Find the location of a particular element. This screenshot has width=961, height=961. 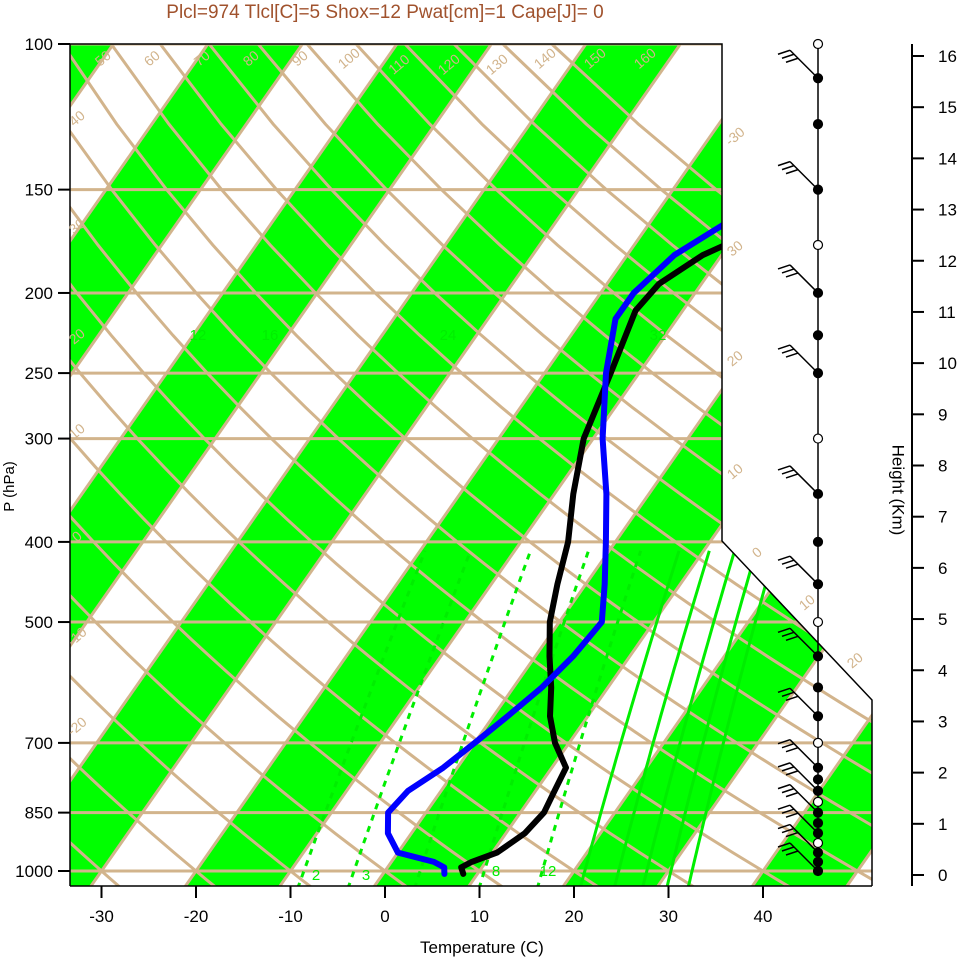

x-tick-label: 0 is located at coordinates (384, 916).